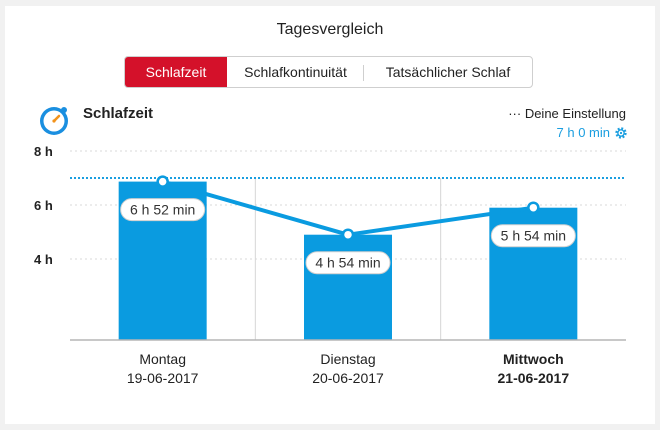 The height and width of the screenshot is (430, 660). I want to click on tab-tatsaechlicher-schlaf: Tatsächlicher Schlaf, so click(448, 72).